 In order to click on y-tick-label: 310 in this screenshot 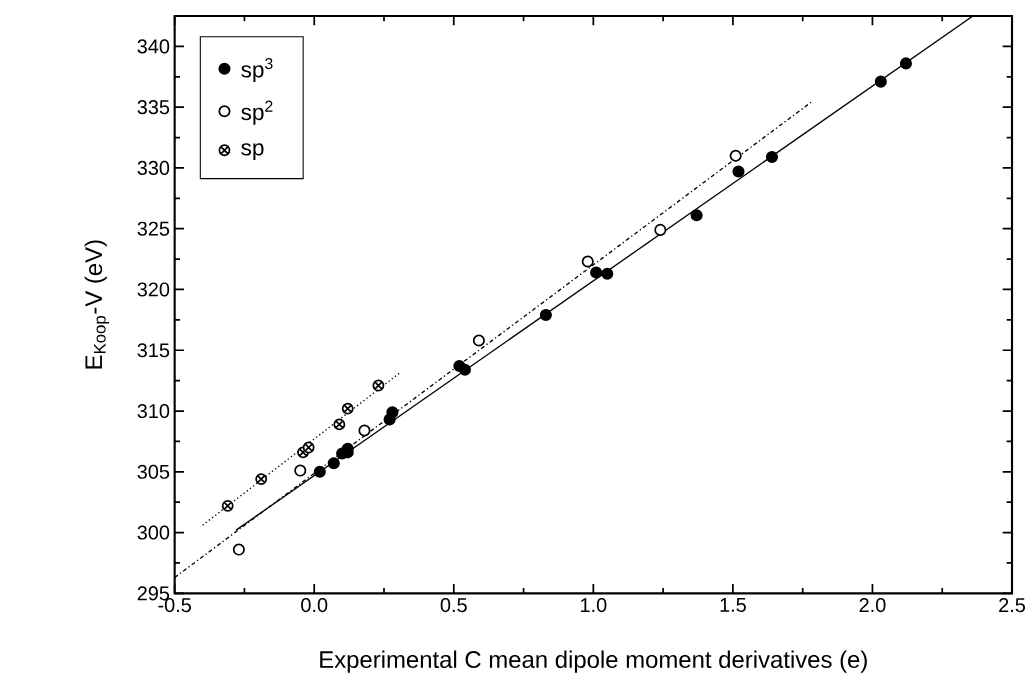, I will do `click(153, 411)`.